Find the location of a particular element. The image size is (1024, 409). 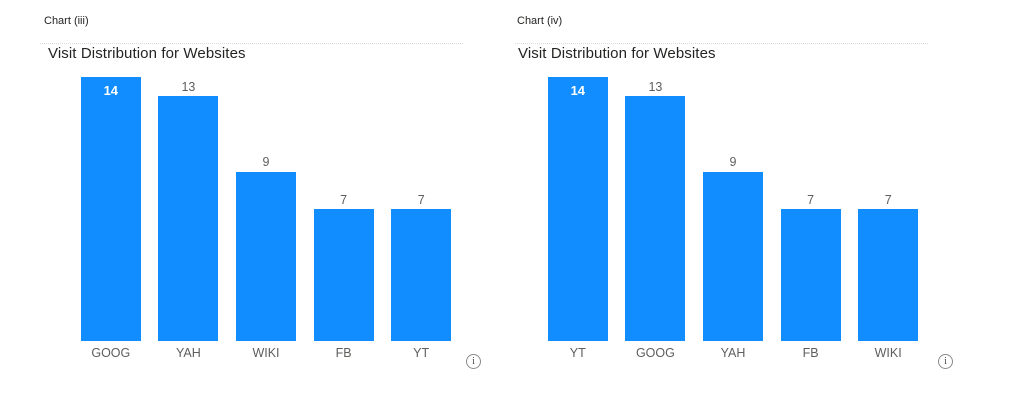

bar-yt: 14 is located at coordinates (577, 209).